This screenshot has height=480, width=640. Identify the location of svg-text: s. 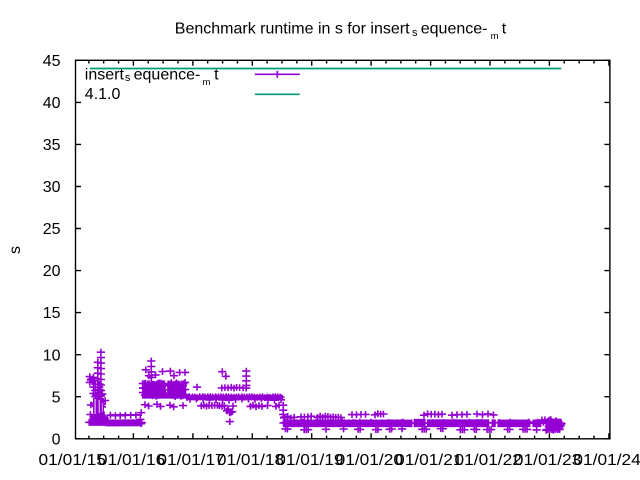
(15, 250).